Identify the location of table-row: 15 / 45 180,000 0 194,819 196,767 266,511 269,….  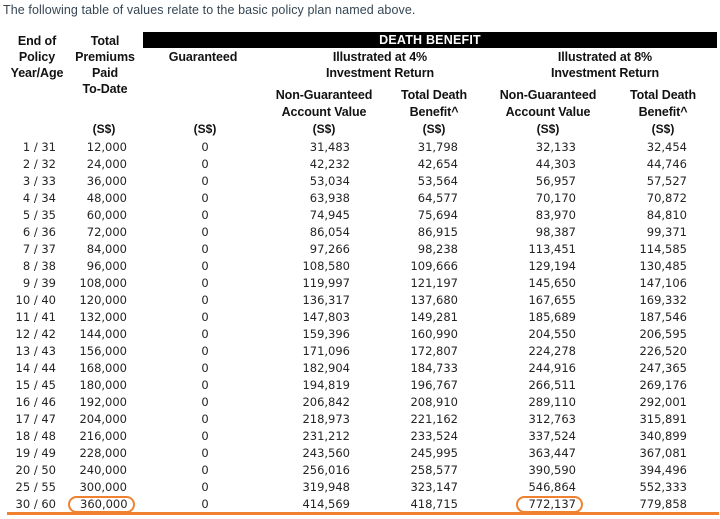
(360, 385).